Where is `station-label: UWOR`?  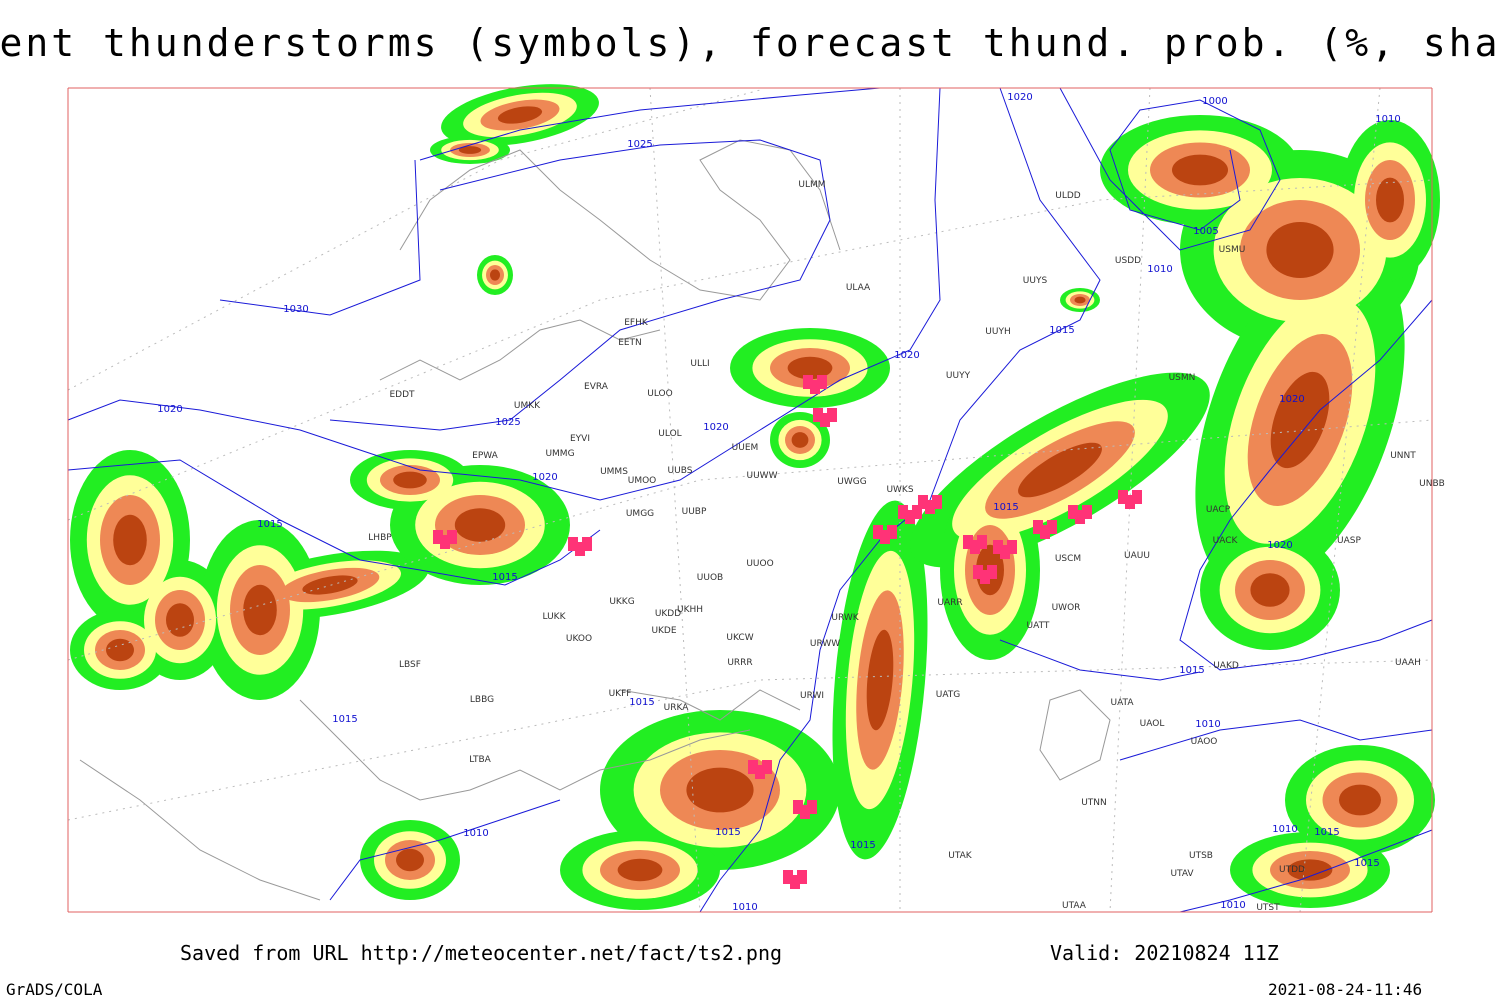 station-label: UWOR is located at coordinates (1066, 608).